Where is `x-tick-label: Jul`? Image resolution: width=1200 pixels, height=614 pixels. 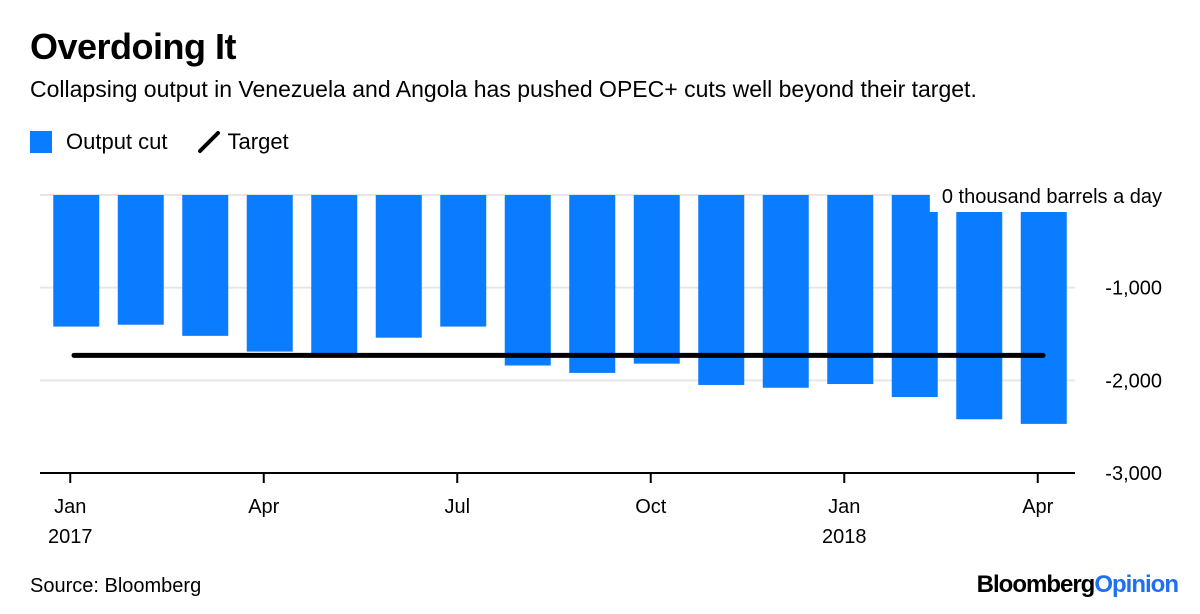 x-tick-label: Jul is located at coordinates (457, 507).